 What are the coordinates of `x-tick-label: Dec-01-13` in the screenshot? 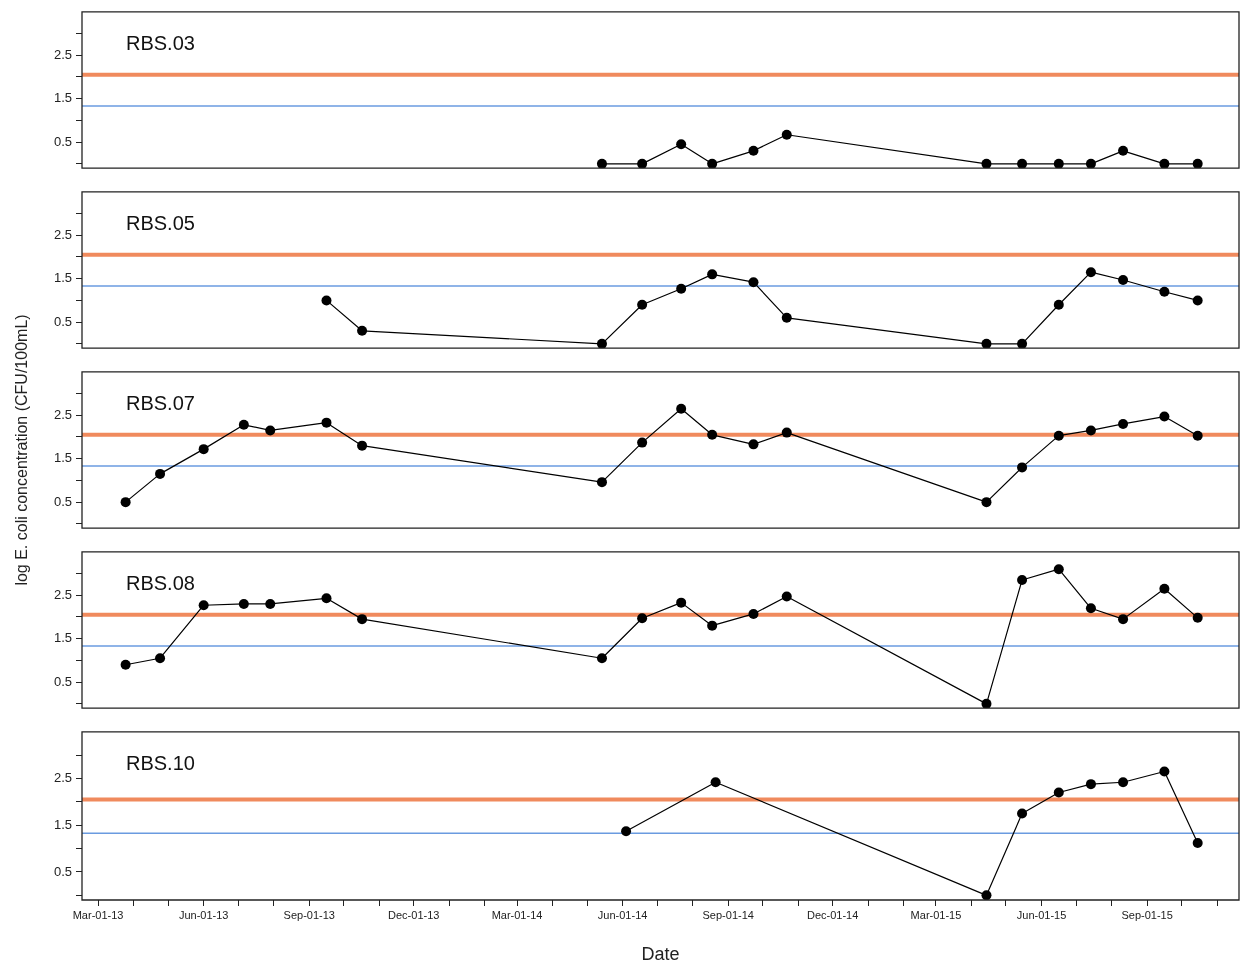 It's located at (414, 914).